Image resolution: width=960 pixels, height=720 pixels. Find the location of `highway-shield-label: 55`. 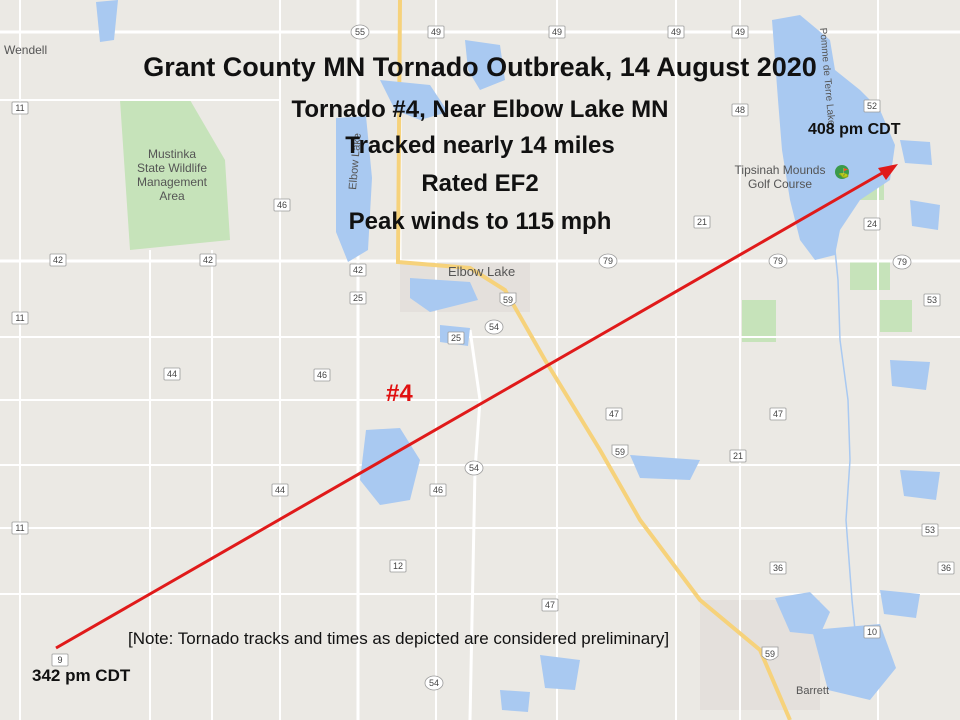

highway-shield-label: 55 is located at coordinates (360, 32).